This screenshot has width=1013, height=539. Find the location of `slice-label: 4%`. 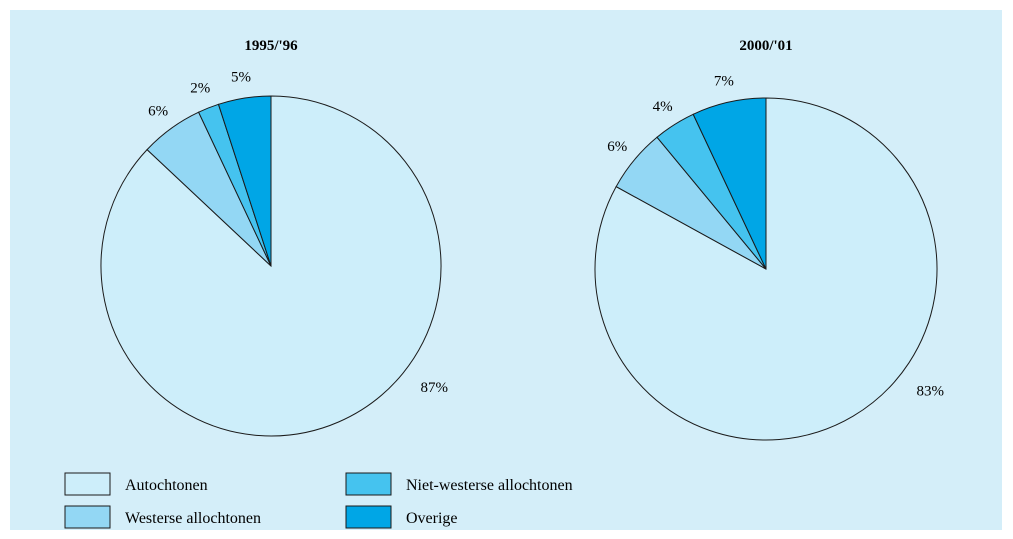

slice-label: 4% is located at coordinates (663, 107).